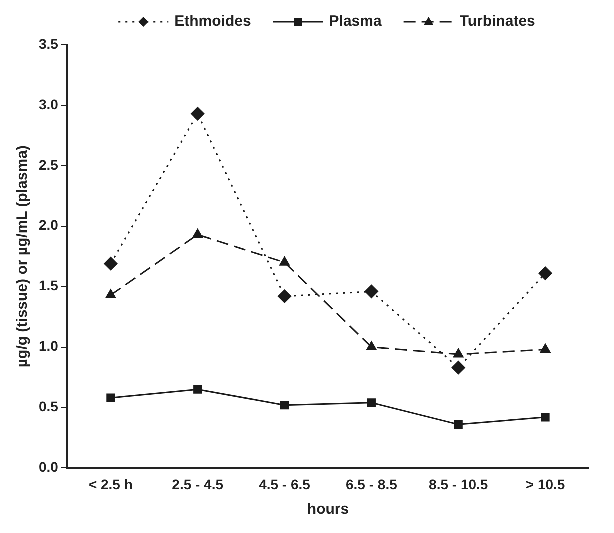 Image resolution: width=614 pixels, height=533 pixels. What do you see at coordinates (48, 406) in the screenshot?
I see `y-tick-label: 0.5` at bounding box center [48, 406].